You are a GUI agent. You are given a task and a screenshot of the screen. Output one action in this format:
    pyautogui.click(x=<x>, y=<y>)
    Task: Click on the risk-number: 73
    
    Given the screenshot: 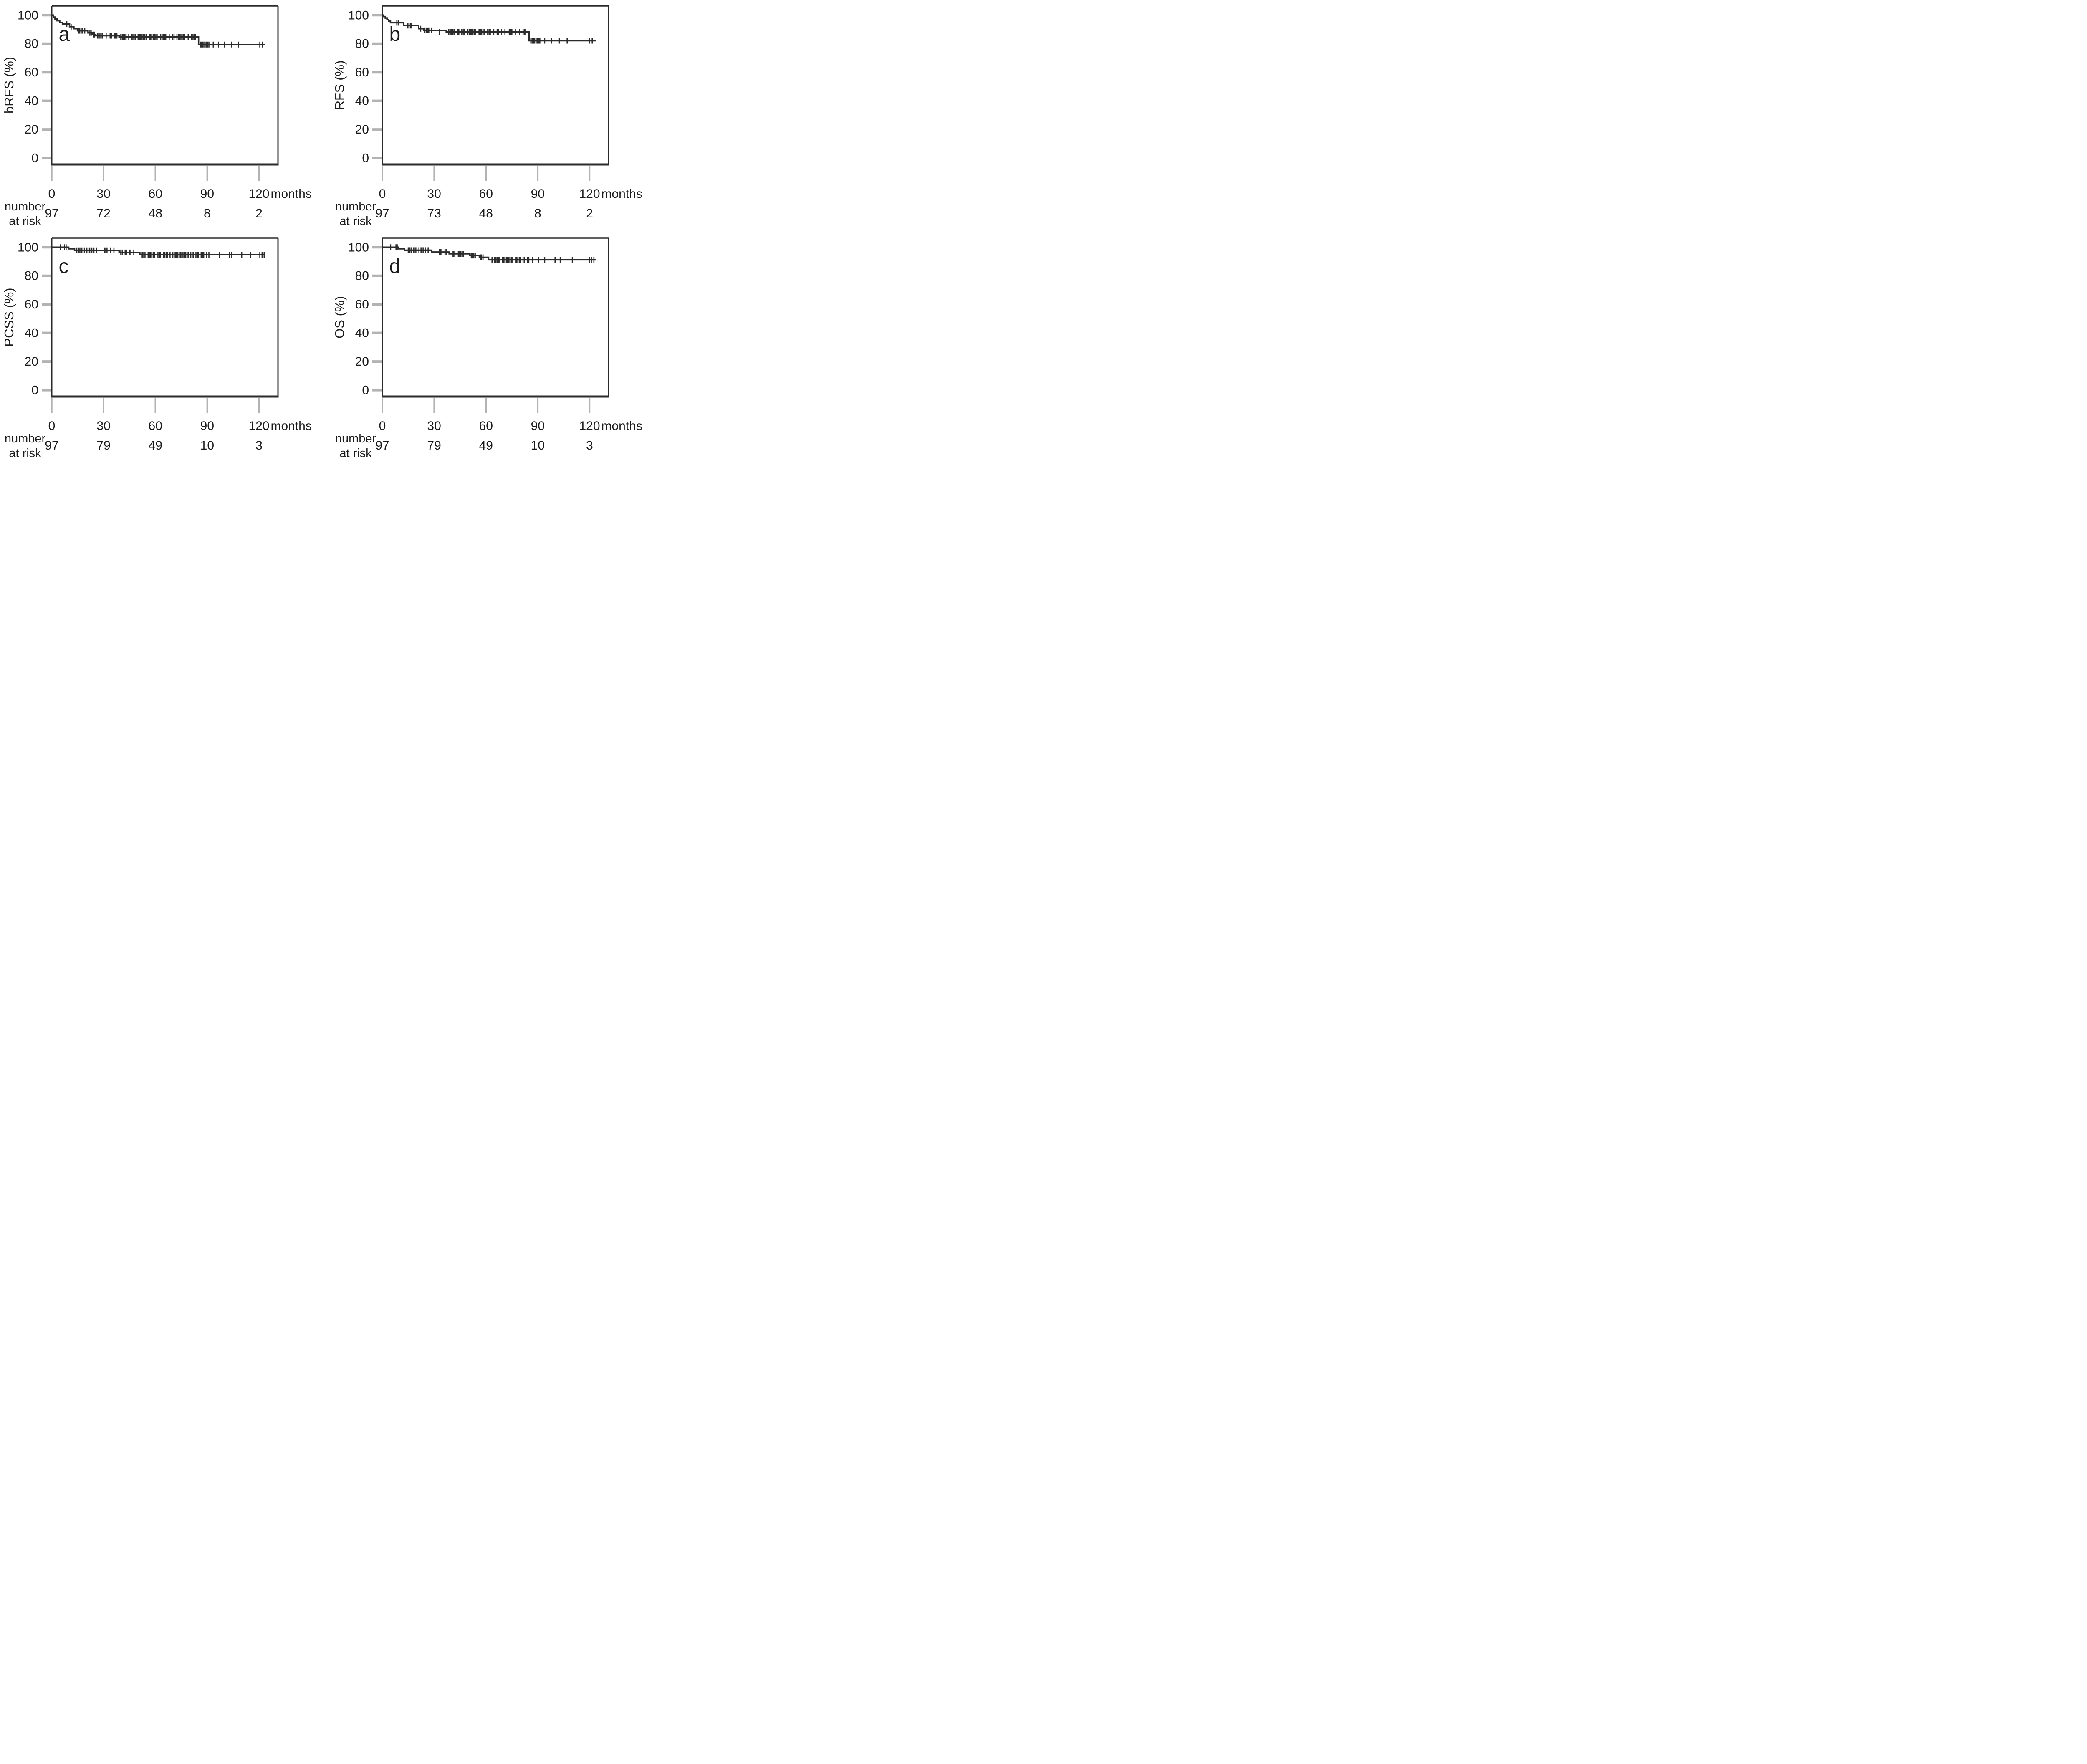 What is the action you would take?
    pyautogui.click(x=434, y=213)
    